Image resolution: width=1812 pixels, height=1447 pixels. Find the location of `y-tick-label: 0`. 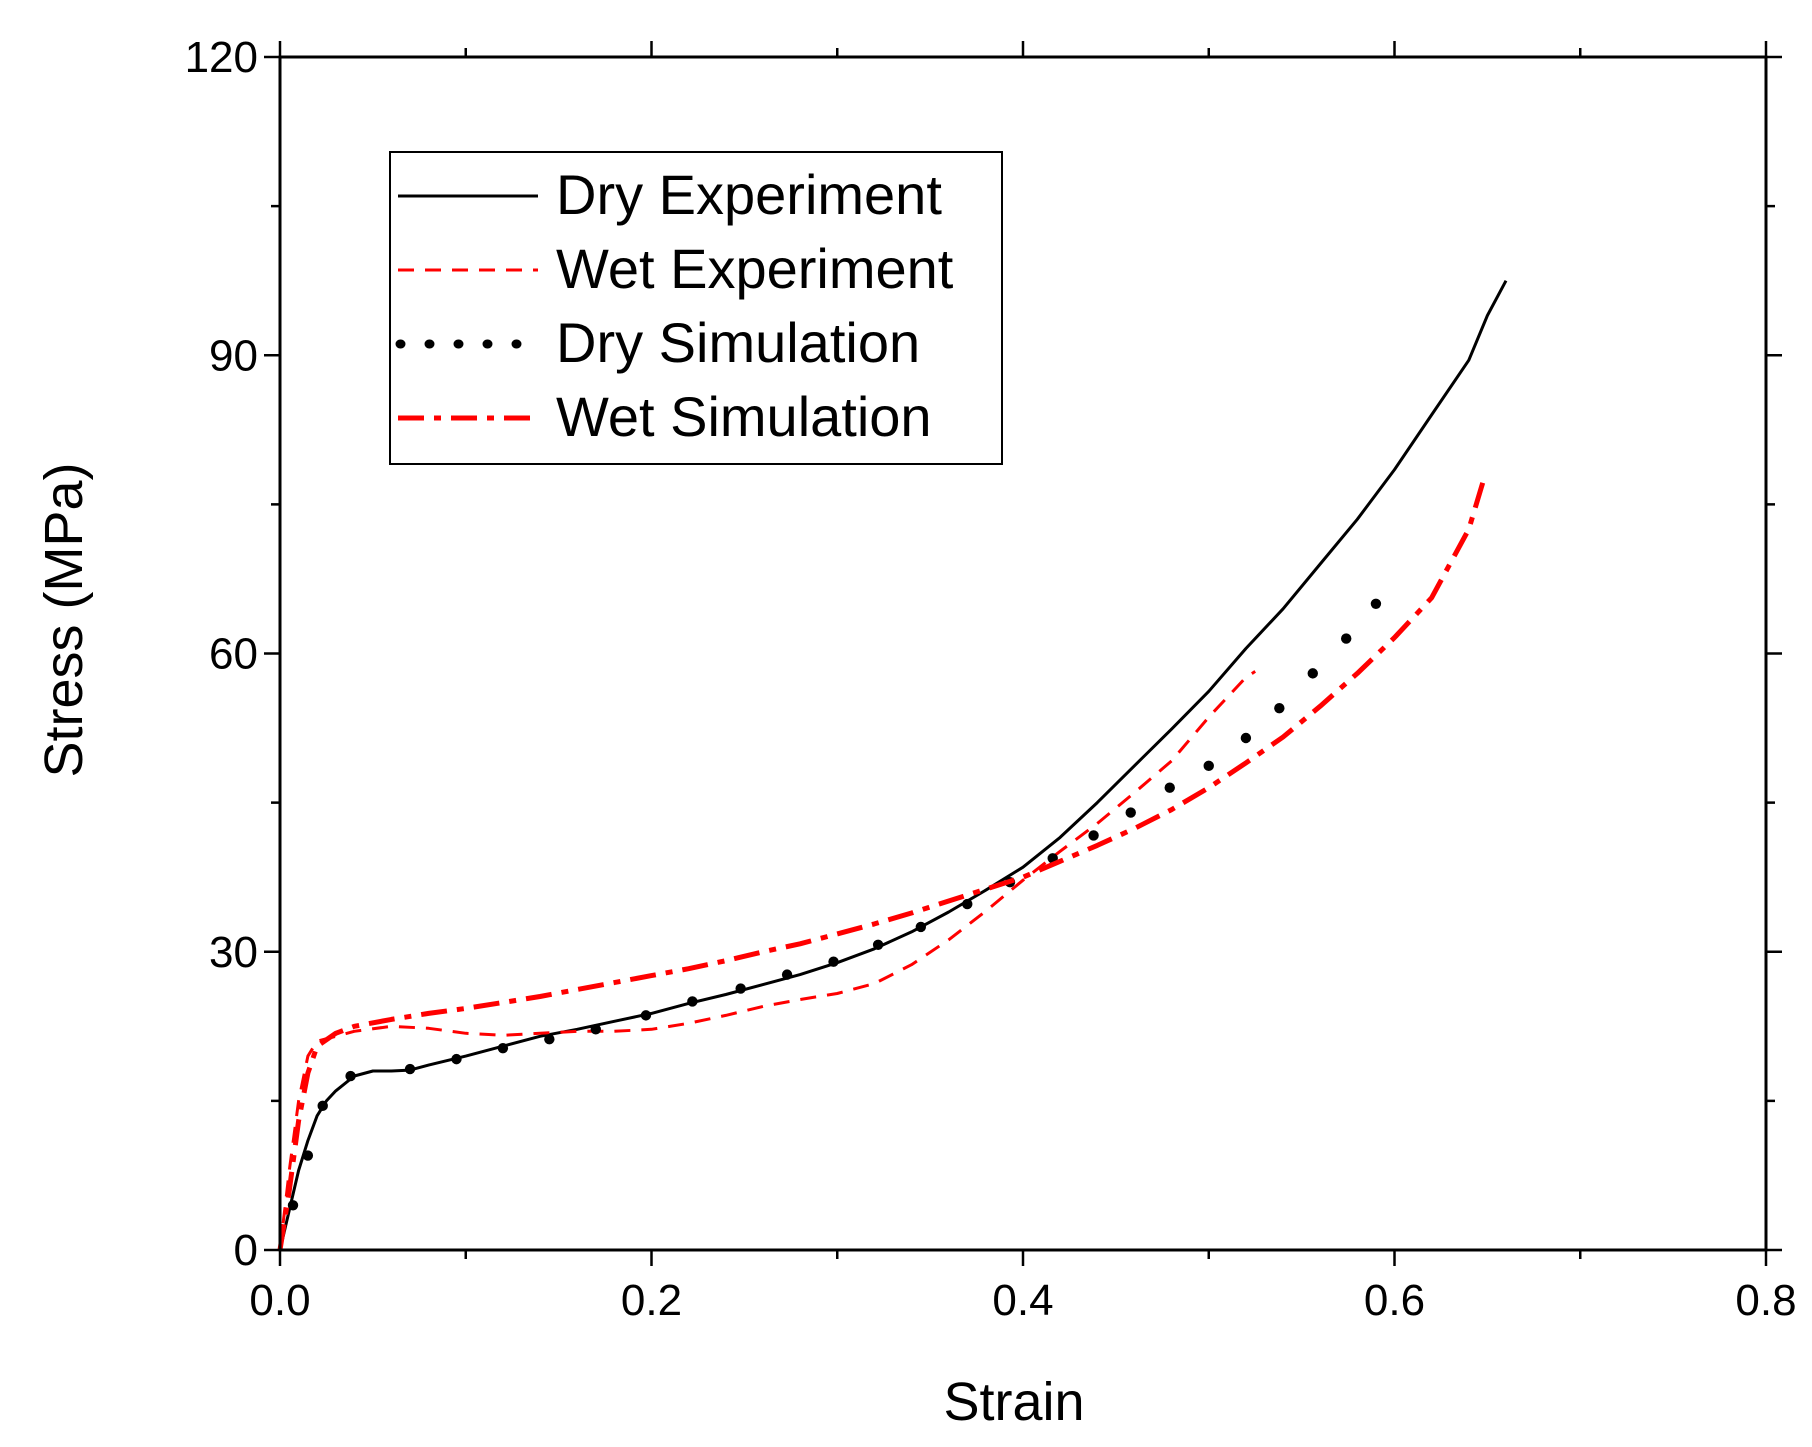

y-tick-label: 0 is located at coordinates (246, 1250).